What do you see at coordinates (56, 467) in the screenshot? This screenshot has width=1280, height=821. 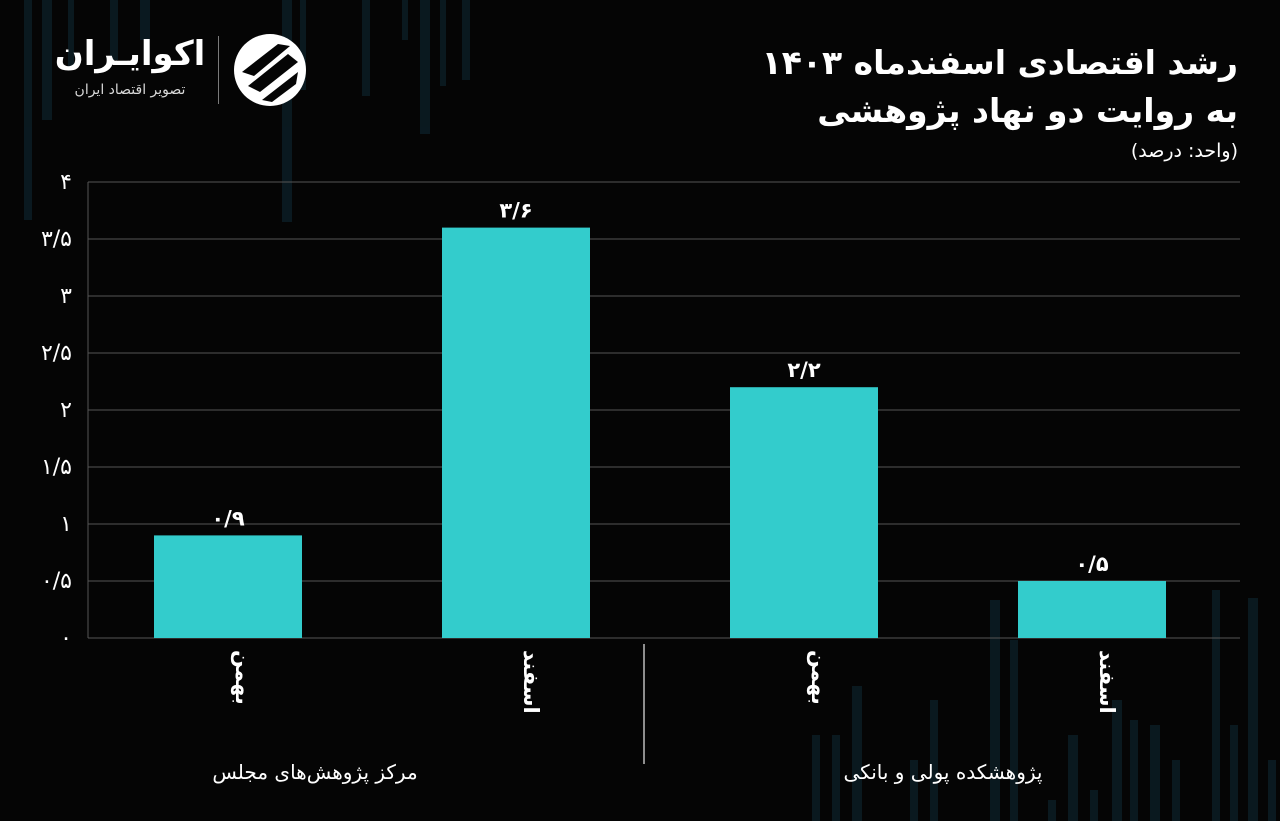 I see `y-tick-label: ۱/۵` at bounding box center [56, 467].